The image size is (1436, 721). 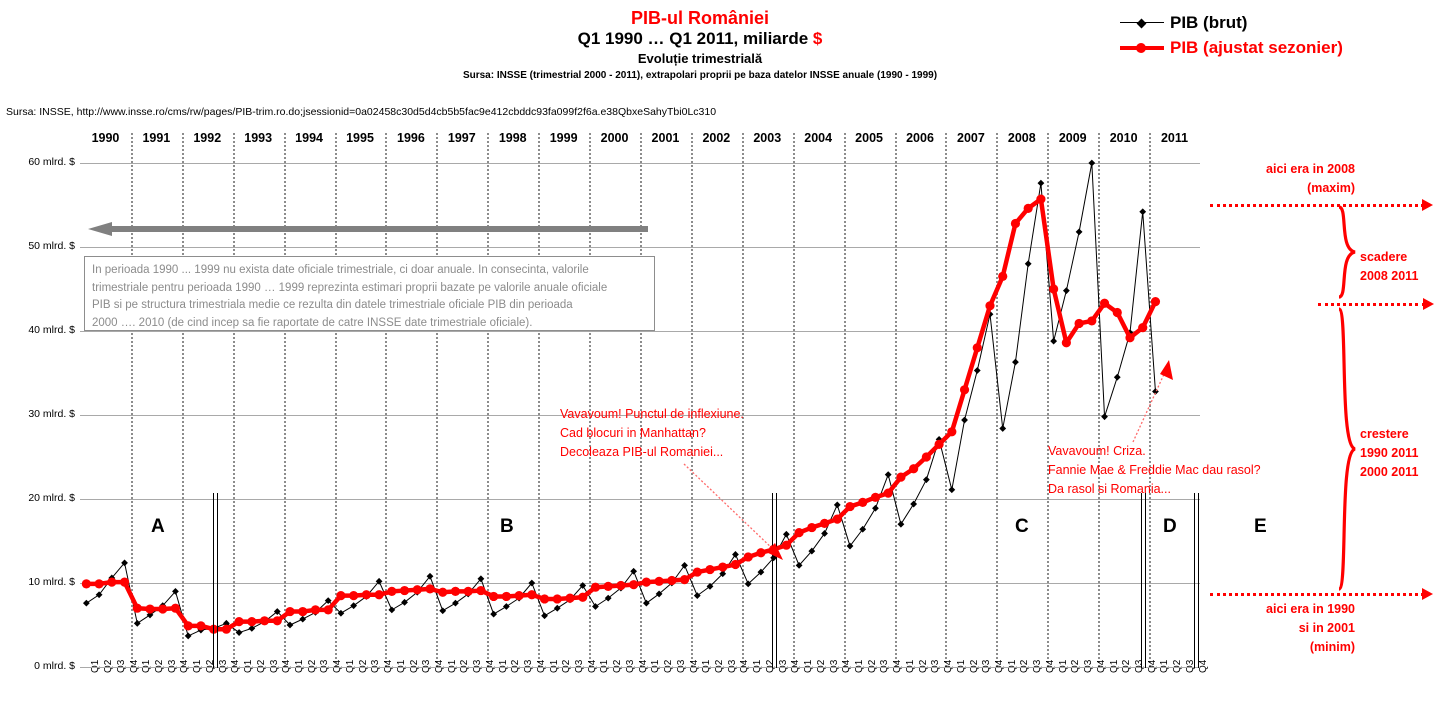 What do you see at coordinates (793, 400) in the screenshot?
I see `year-divider-2004` at bounding box center [793, 400].